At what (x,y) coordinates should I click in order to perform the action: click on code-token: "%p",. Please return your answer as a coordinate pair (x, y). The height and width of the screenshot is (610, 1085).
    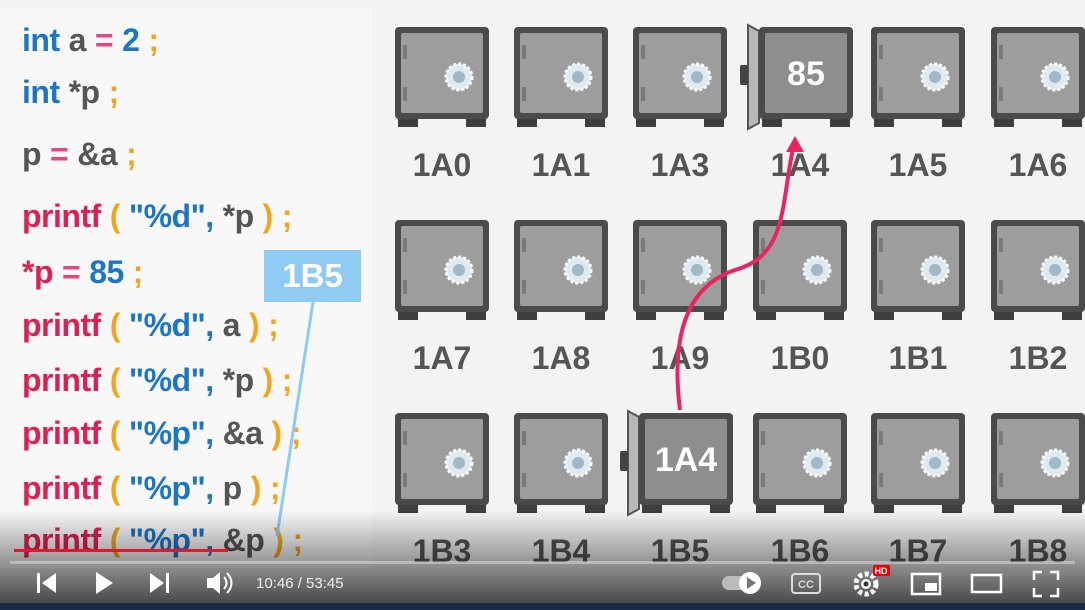
    Looking at the image, I should click on (171, 433).